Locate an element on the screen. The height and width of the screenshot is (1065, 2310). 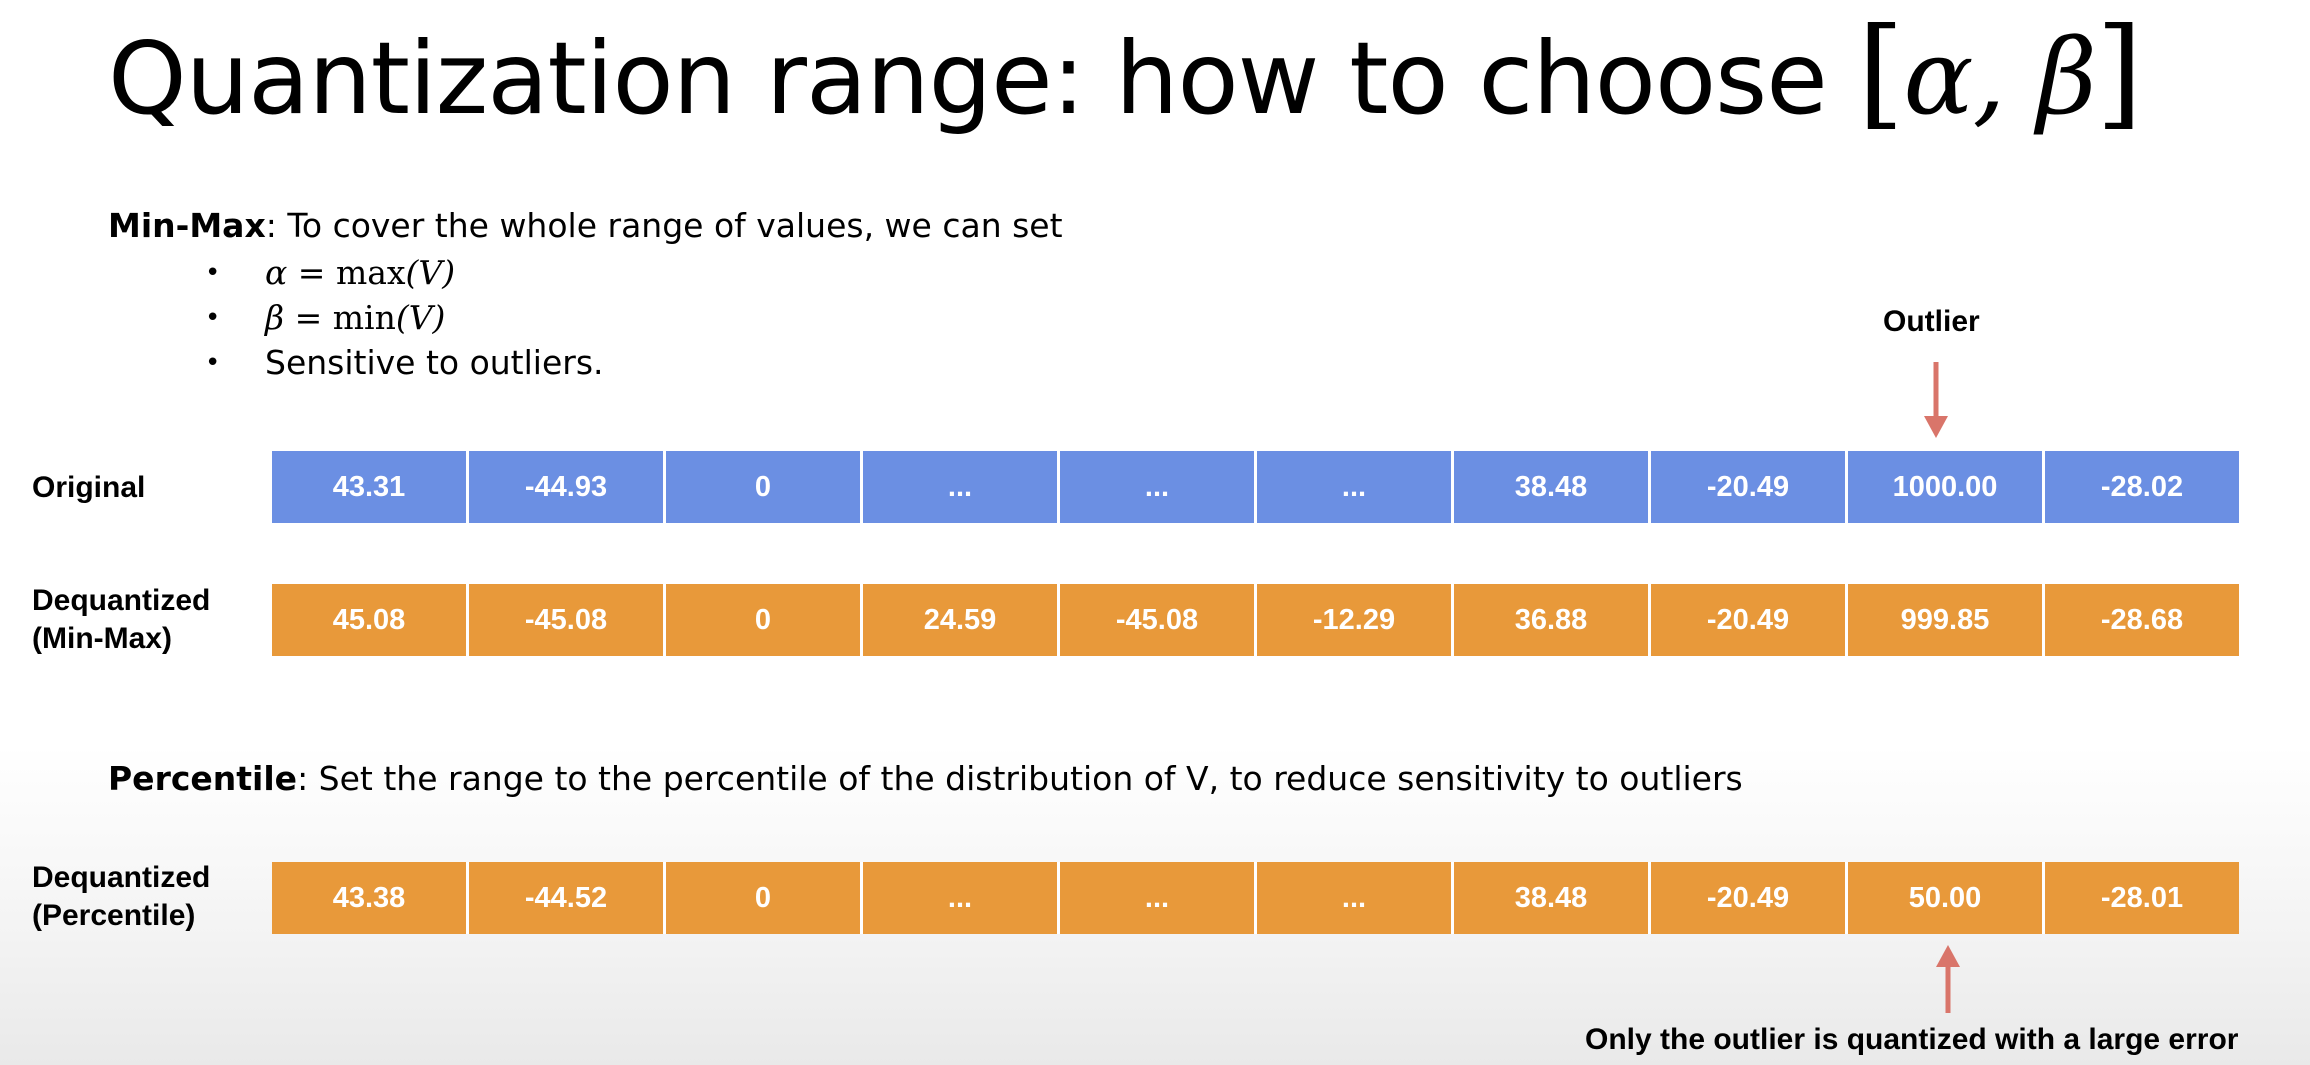
row-label-dequant-minmax: Dequantized (Min-Max) is located at coordinates (121, 620).